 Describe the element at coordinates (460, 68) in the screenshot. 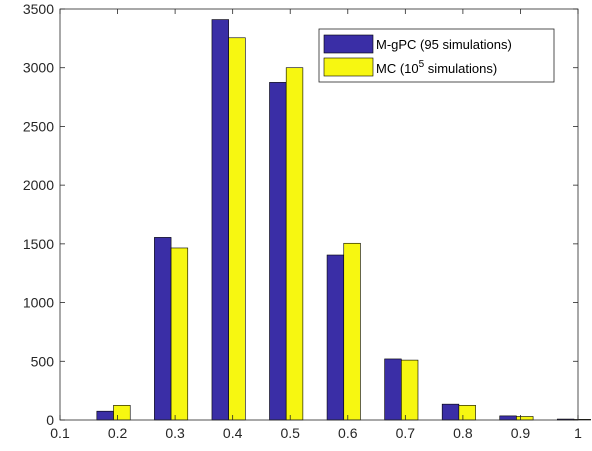

I see `legend-label-mc-tail: simulations)` at that location.